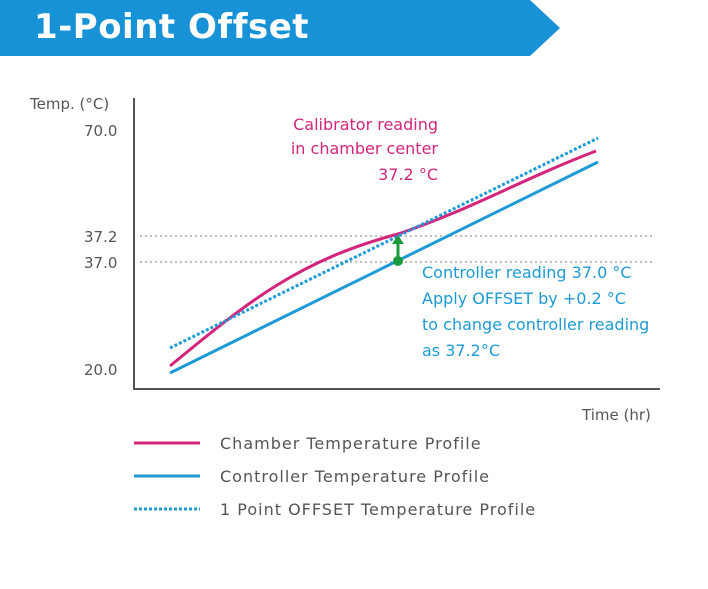  Describe the element at coordinates (408, 174) in the screenshot. I see `calibrator-annotation-line: 37.2 °C` at that location.